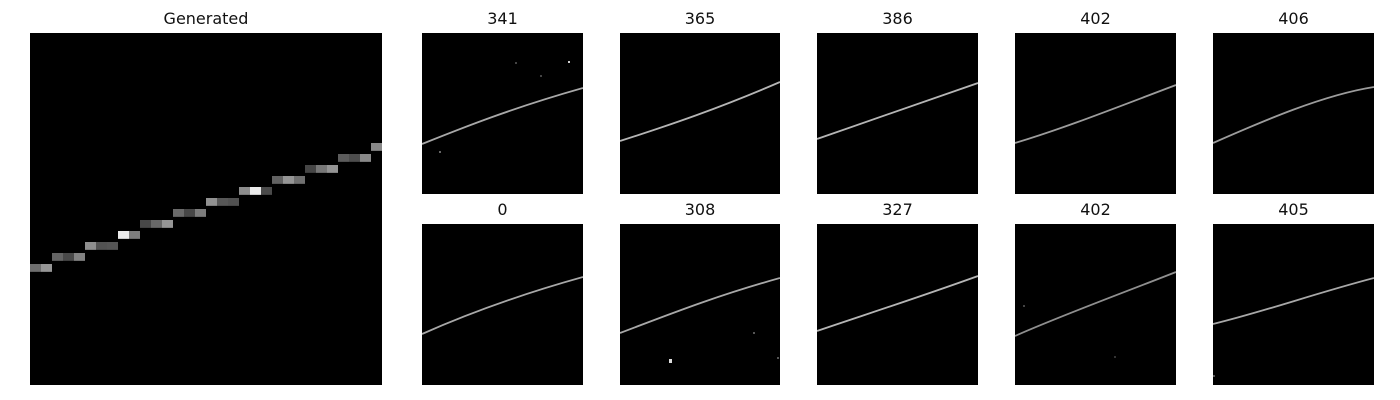 This screenshot has width=1400, height=400. I want to click on thumb-title: 341, so click(502, 18).